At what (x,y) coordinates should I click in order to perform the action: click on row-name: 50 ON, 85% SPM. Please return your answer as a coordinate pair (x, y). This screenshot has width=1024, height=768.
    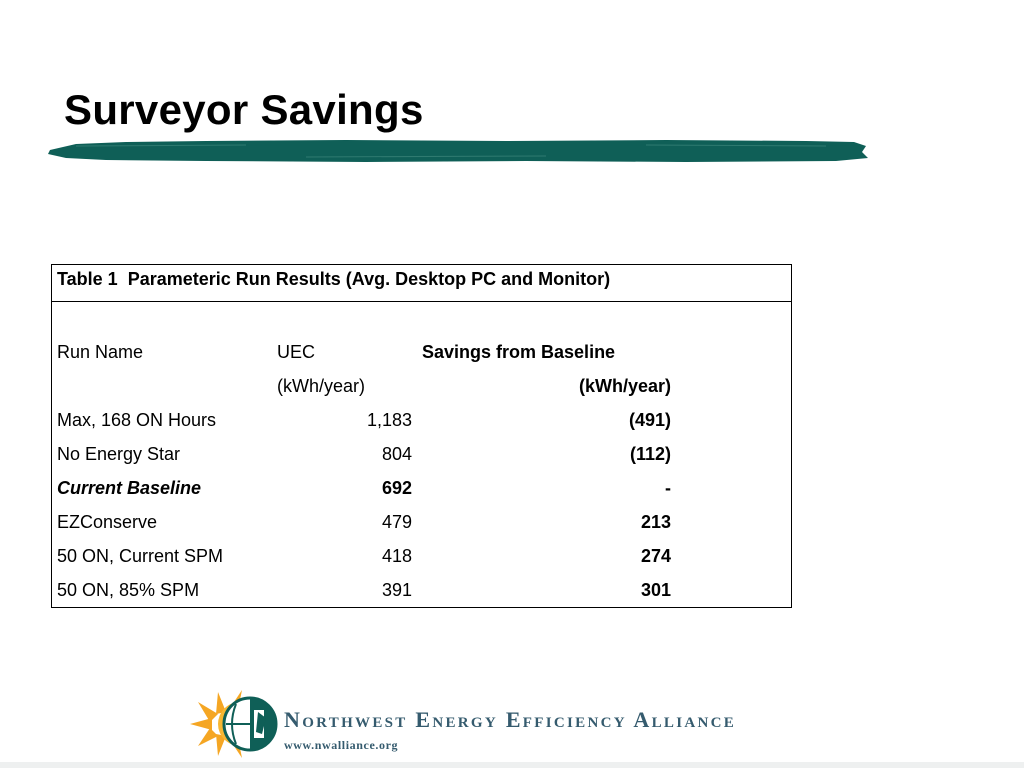
    Looking at the image, I should click on (128, 590).